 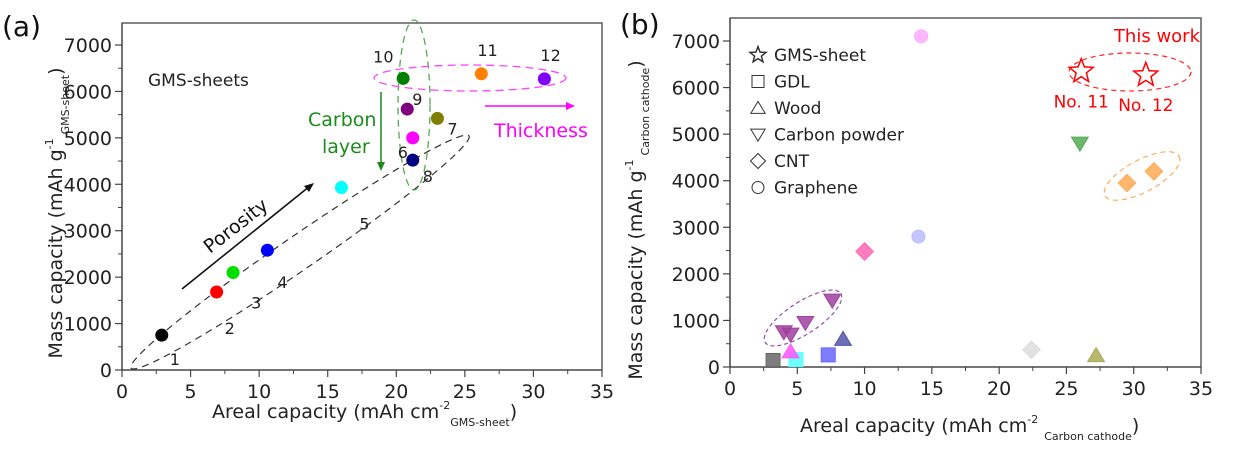 What do you see at coordinates (256, 303) in the screenshot?
I see `data-point-label-3: 3` at bounding box center [256, 303].